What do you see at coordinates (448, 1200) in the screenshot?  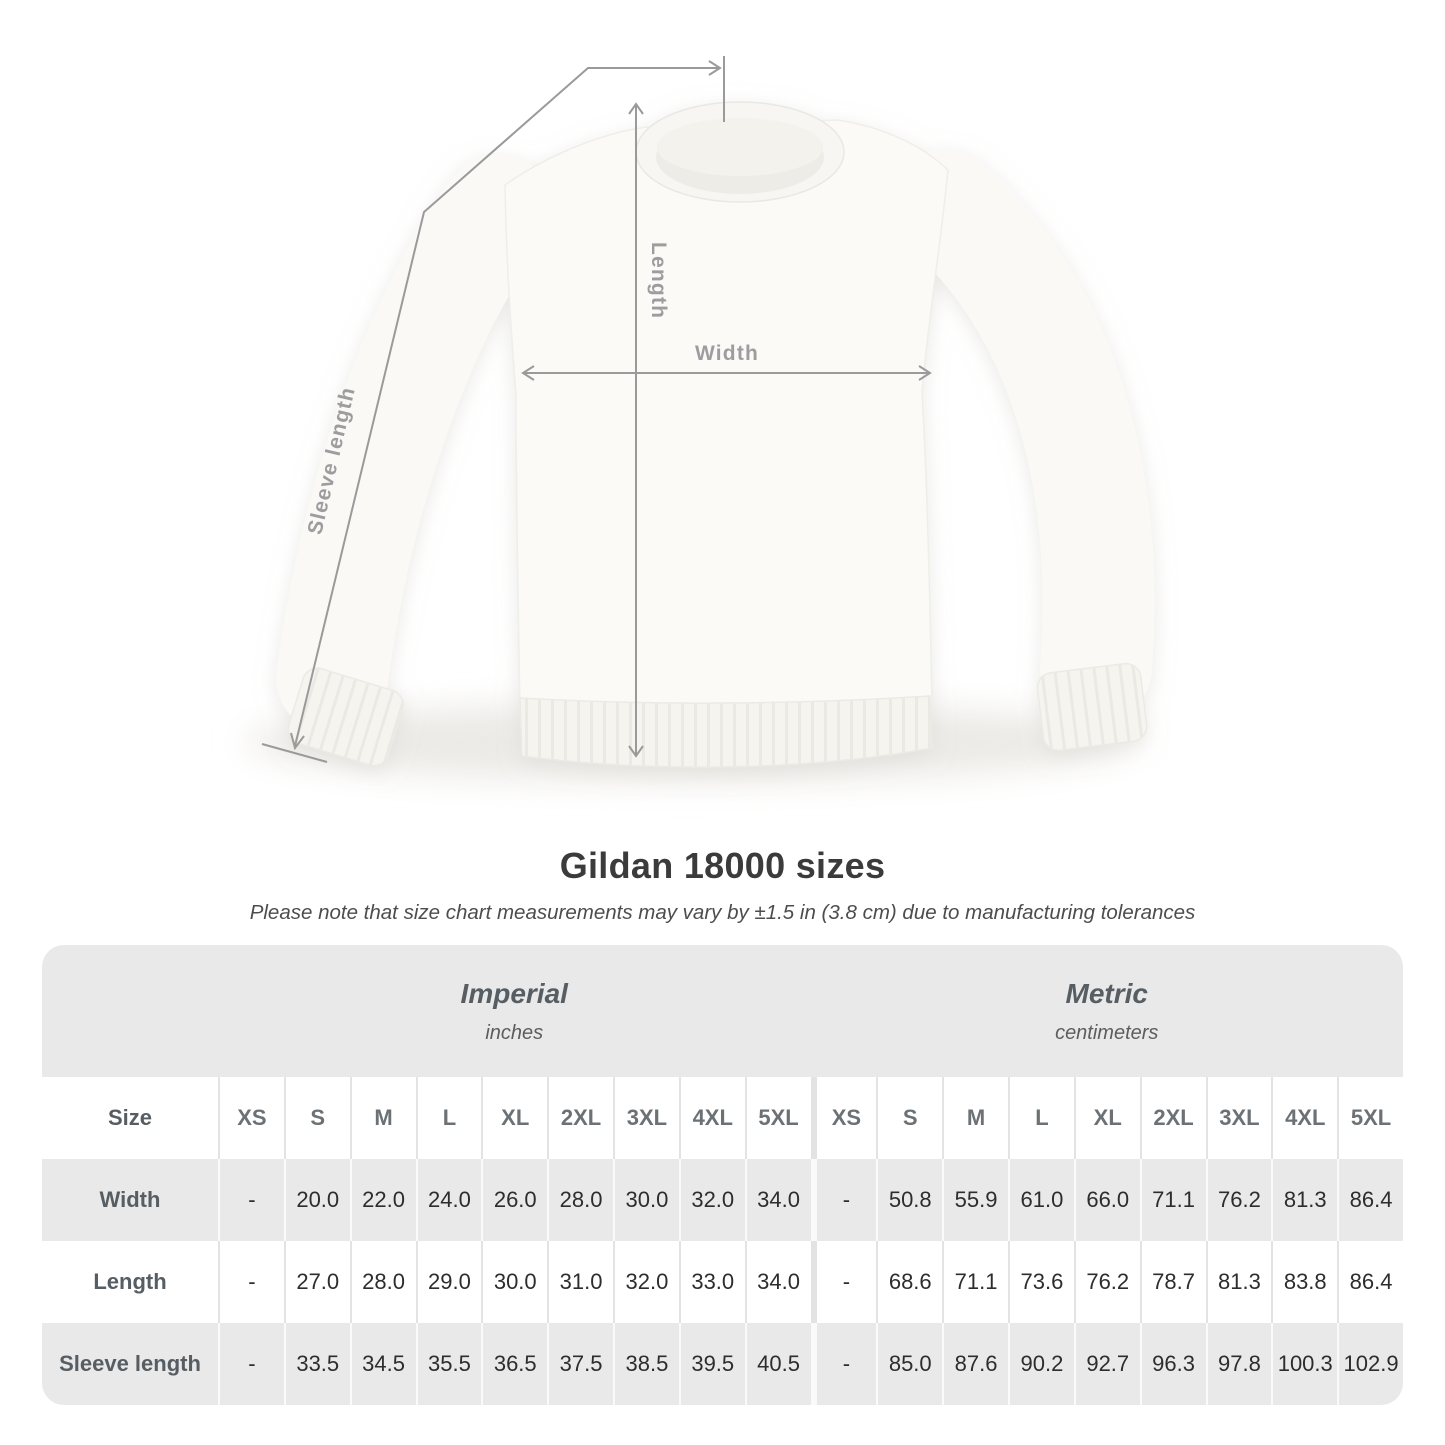 I see `cell-width-imperial-l: 24.0` at bounding box center [448, 1200].